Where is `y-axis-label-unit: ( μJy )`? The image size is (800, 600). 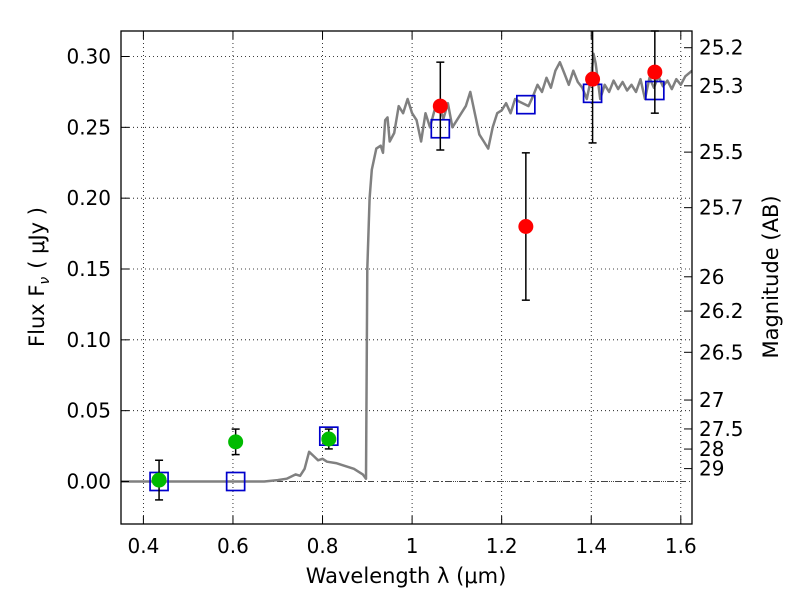 y-axis-label-unit: ( μJy ) is located at coordinates (37, 238).